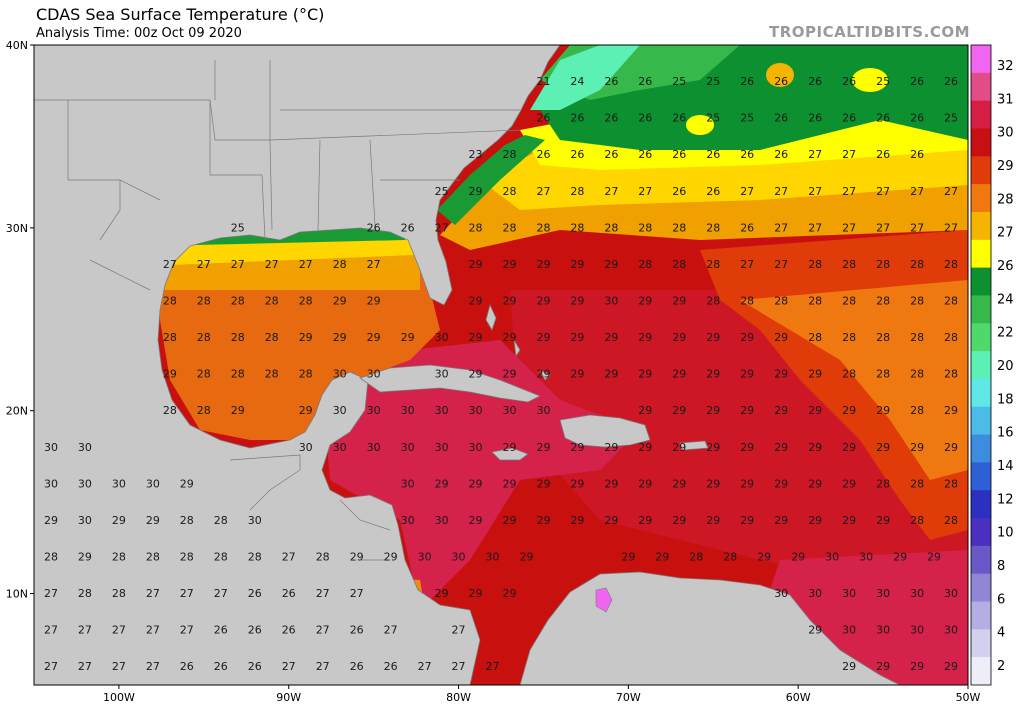  Describe the element at coordinates (1005, 399) in the screenshot. I see `colorbar-label: 18` at that location.